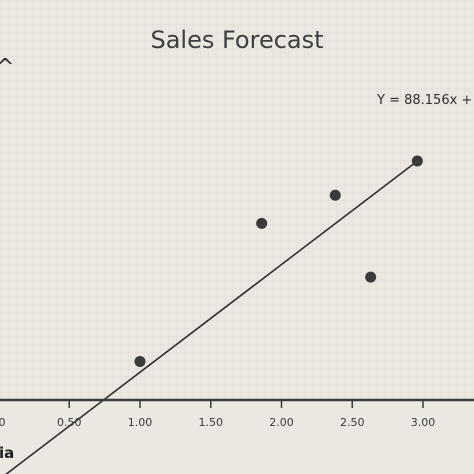  What do you see at coordinates (3, 422) in the screenshot?
I see `x-tick-label: 00` at bounding box center [3, 422].